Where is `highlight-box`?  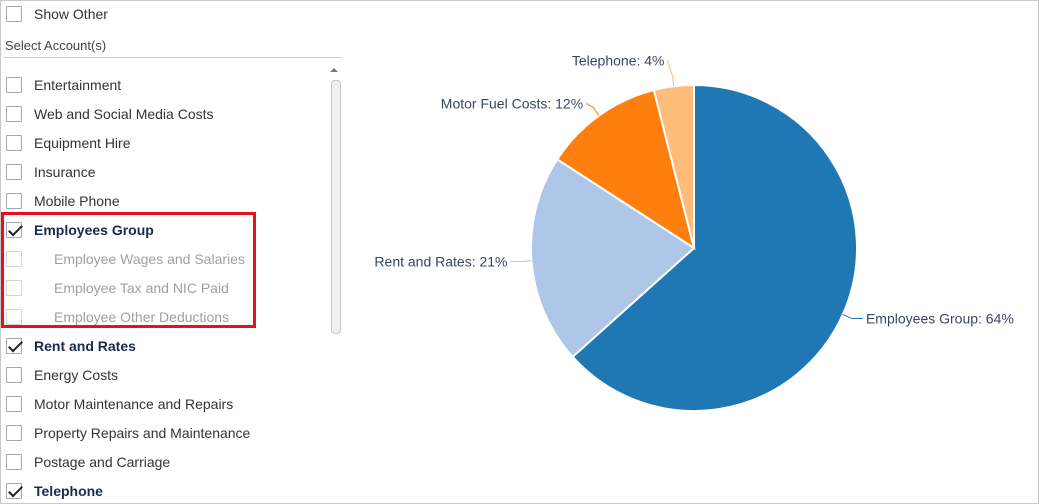
highlight-box is located at coordinates (128, 270).